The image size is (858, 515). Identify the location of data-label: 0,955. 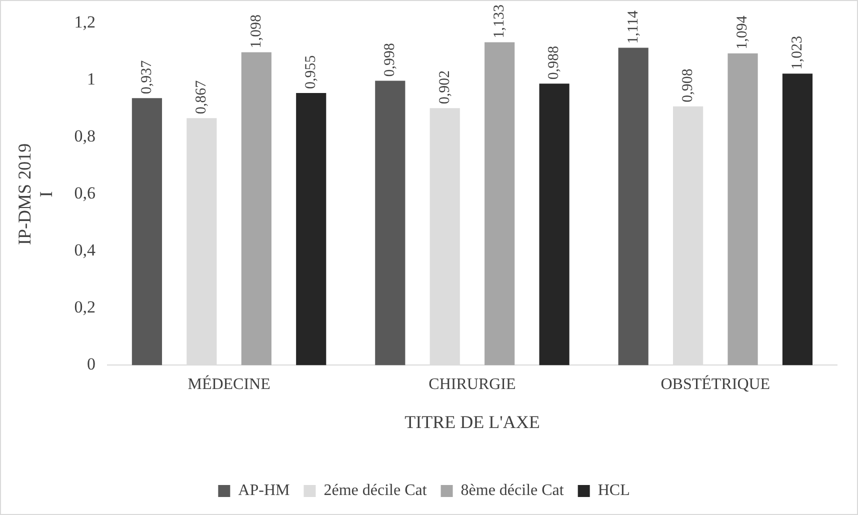
(311, 72).